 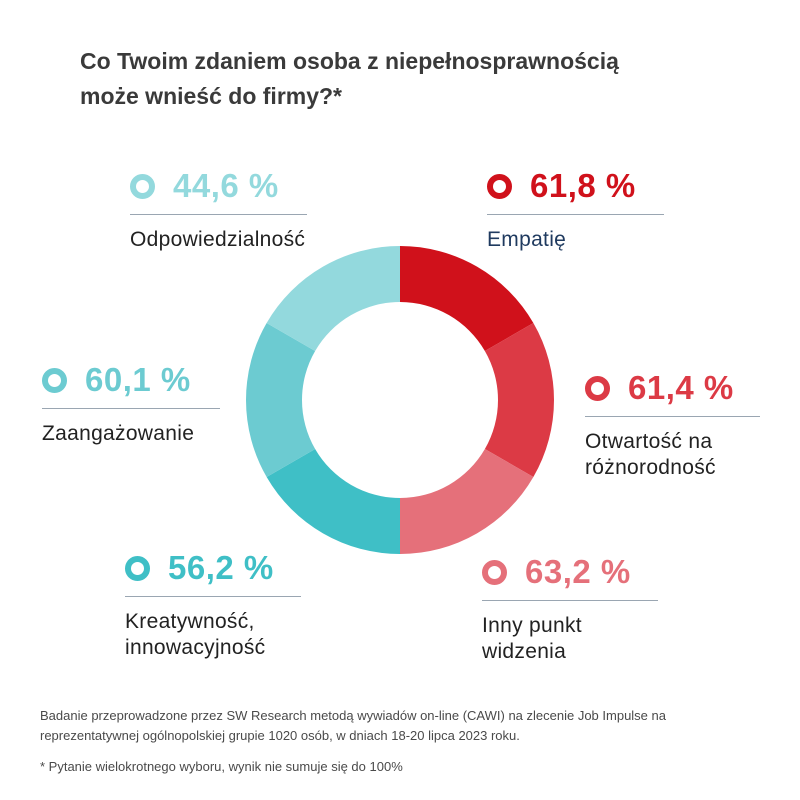 I want to click on callout-head: 56,2 %, so click(x=213, y=567).